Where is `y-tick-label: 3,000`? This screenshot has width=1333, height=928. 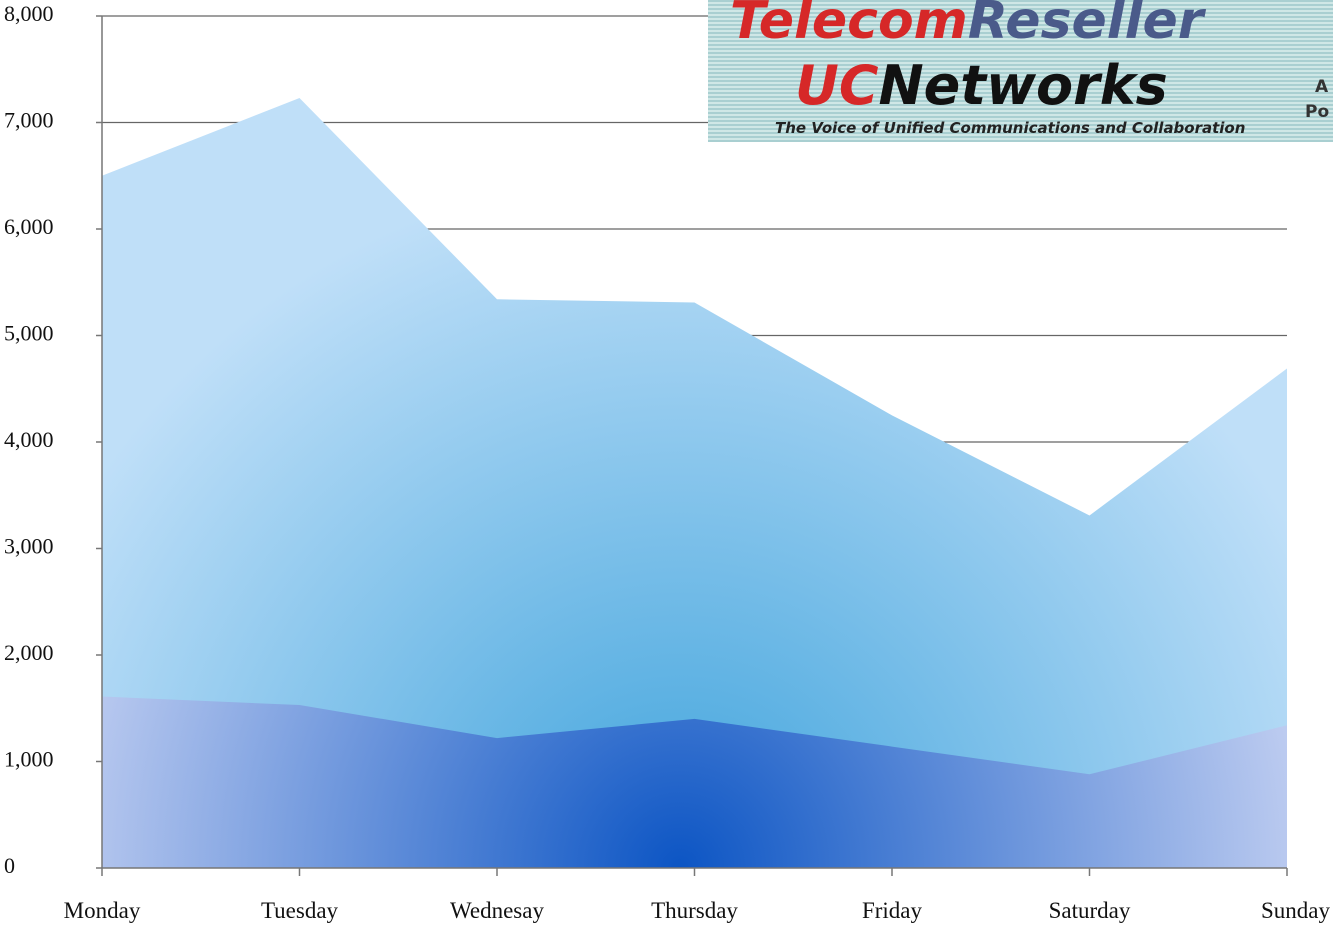
y-tick-label: 3,000 is located at coordinates (29, 546).